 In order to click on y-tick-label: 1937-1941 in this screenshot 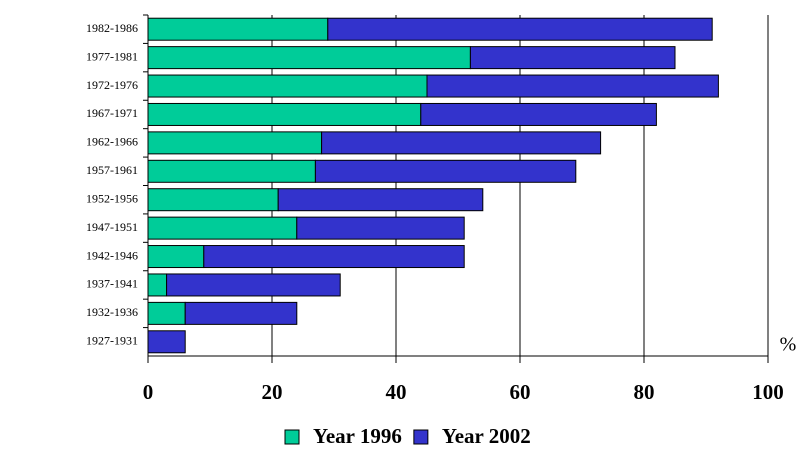, I will do `click(112, 284)`.